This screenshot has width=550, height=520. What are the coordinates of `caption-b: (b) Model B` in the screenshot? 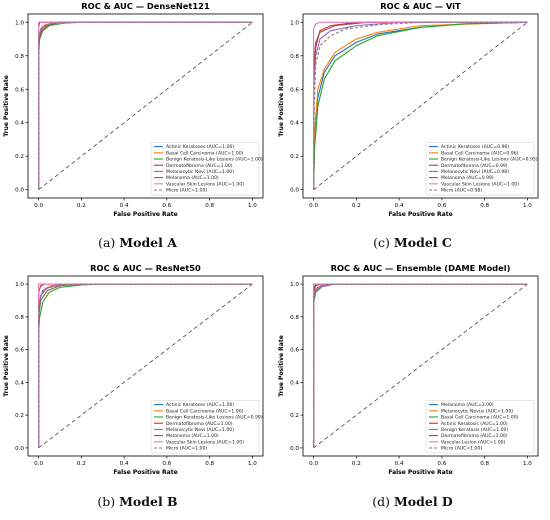 It's located at (137, 501).